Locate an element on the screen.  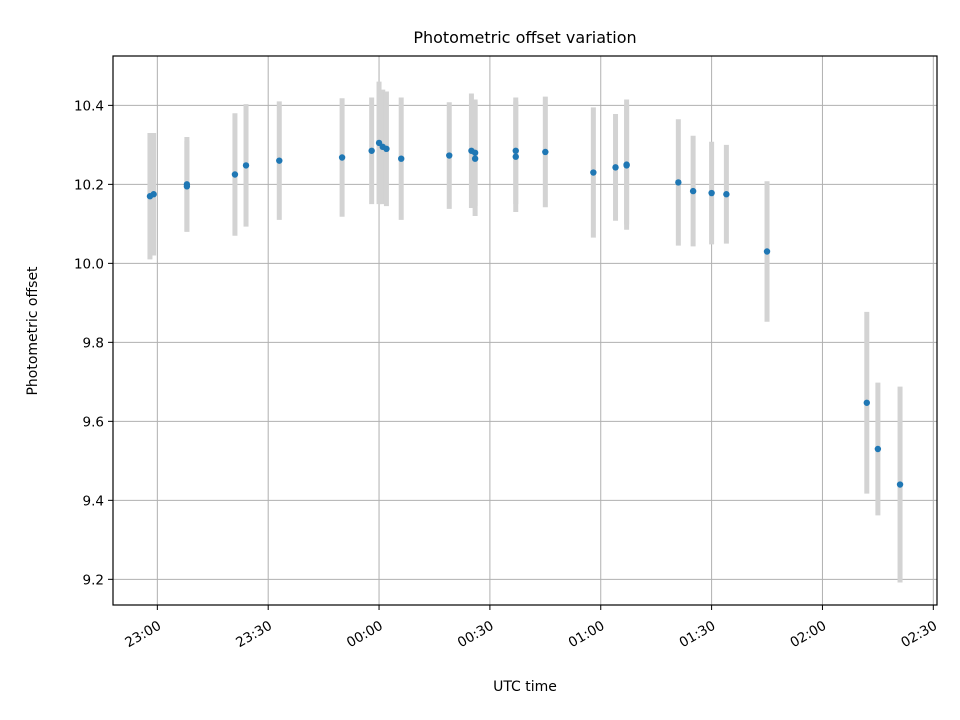
y-axis-ticks: 9.2 9.4 9.6 9.8 10.0 10.2 10.4 is located at coordinates (93, 343).